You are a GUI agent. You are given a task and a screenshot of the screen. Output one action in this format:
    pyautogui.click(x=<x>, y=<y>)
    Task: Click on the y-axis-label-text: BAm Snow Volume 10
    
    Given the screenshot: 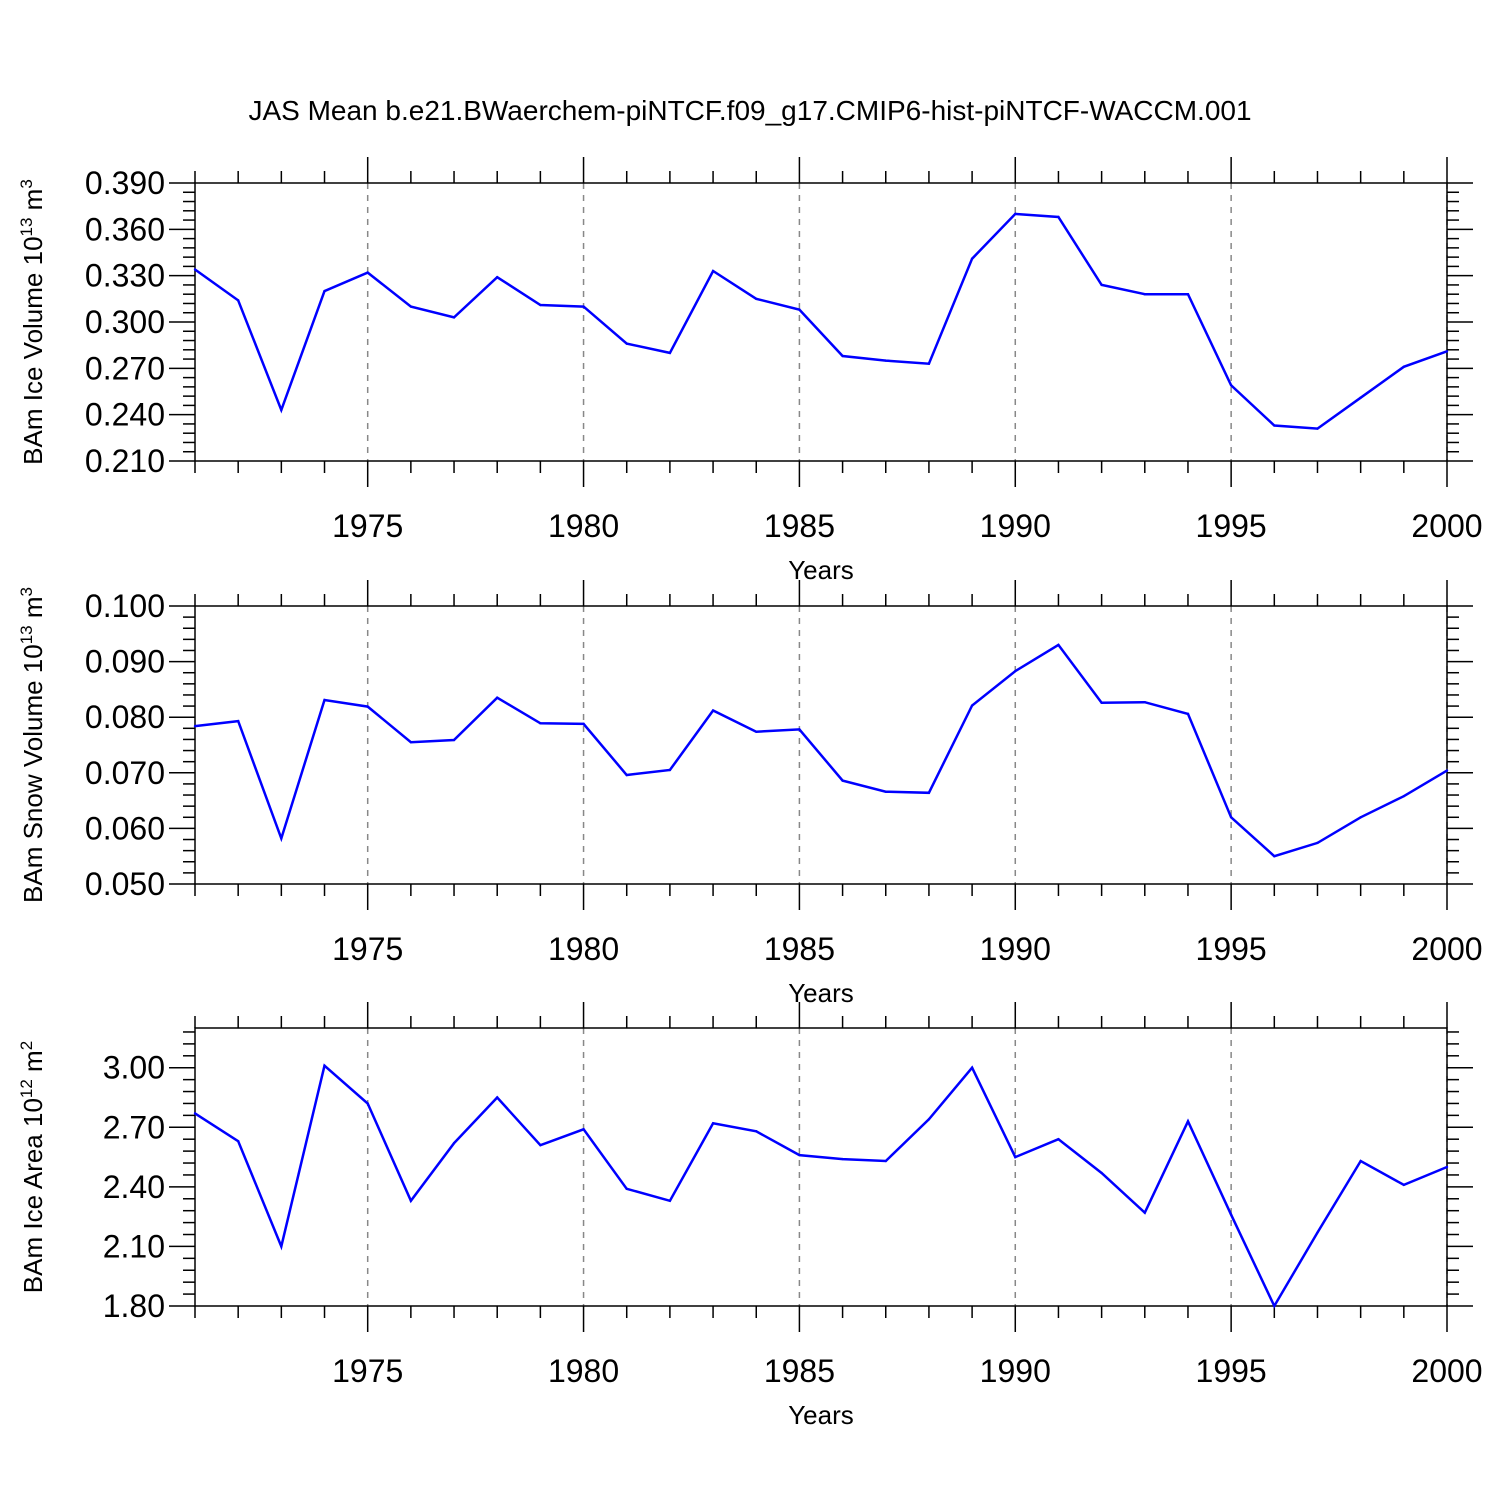 What is the action you would take?
    pyautogui.click(x=33, y=773)
    